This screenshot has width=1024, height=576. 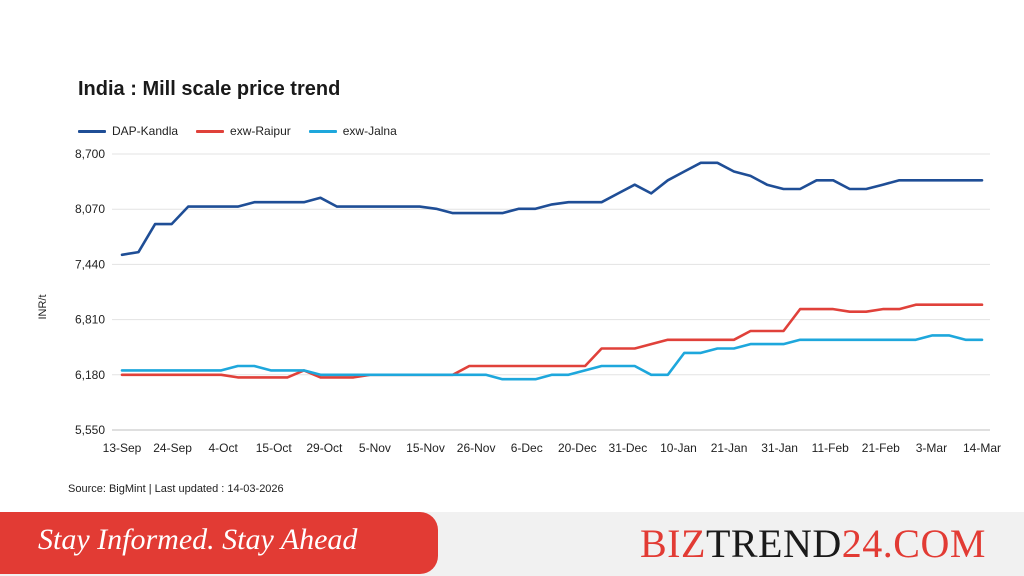 What do you see at coordinates (577, 448) in the screenshot?
I see `x-tick-label: 20-Dec` at bounding box center [577, 448].